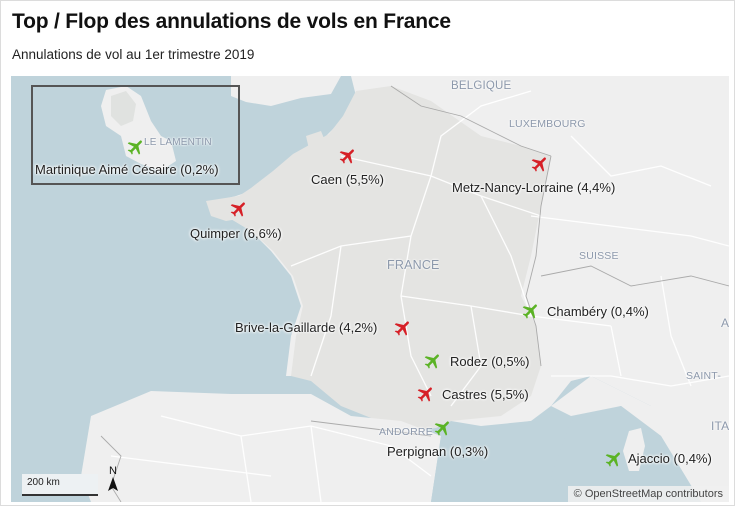  What do you see at coordinates (113, 484) in the screenshot?
I see `north-arrow-icon` at bounding box center [113, 484].